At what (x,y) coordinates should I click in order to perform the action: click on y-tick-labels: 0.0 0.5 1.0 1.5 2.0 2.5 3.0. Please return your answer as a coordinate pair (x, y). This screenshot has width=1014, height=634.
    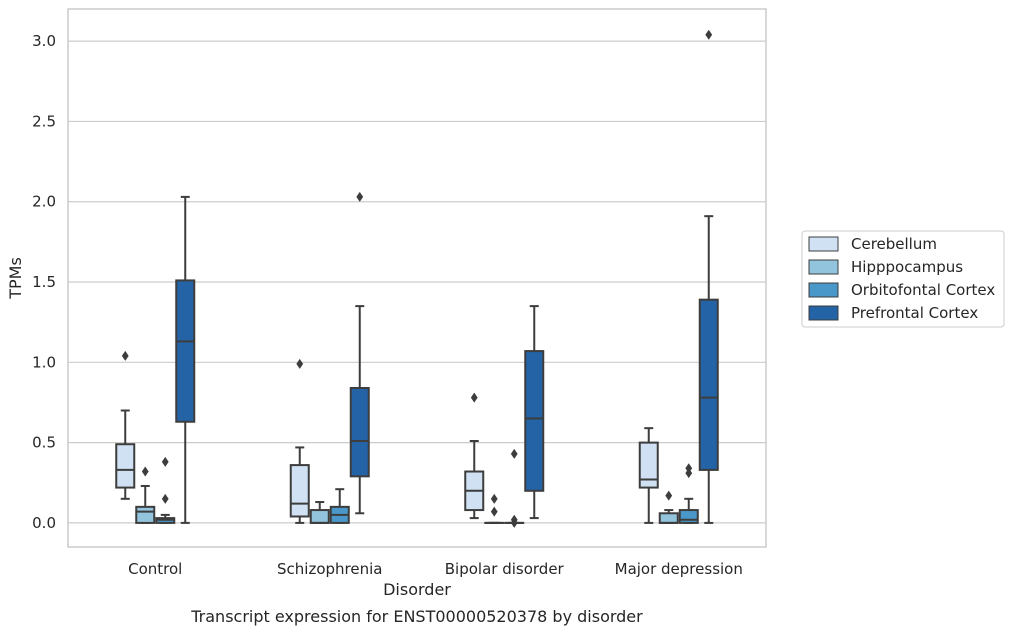
    Looking at the image, I should click on (44, 282).